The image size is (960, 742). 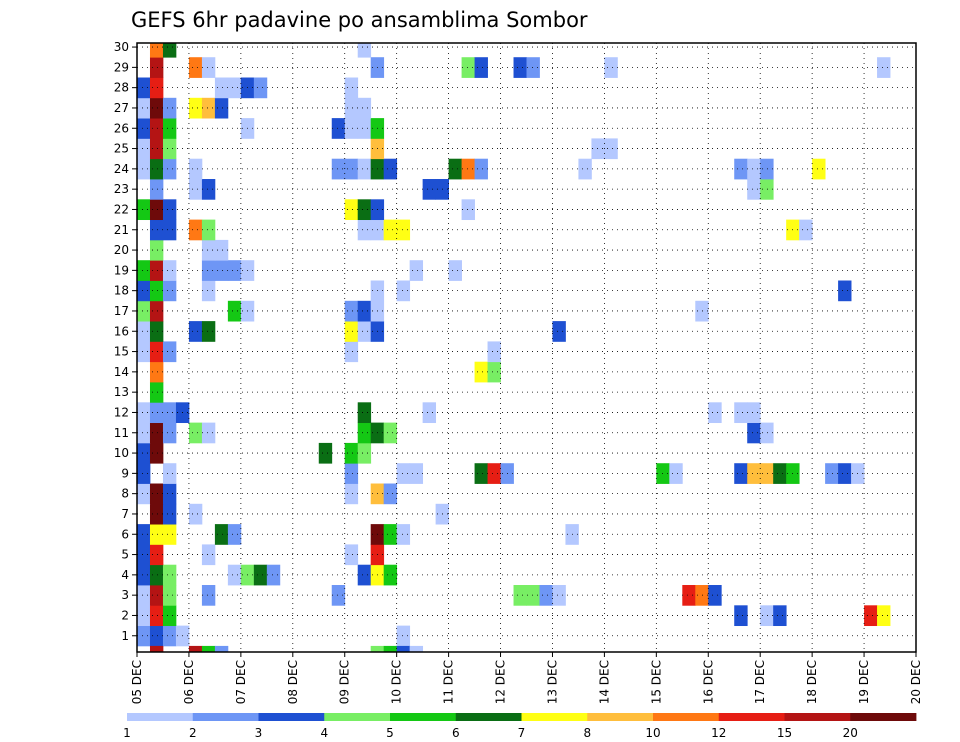 I want to click on x-tick-label: 17 DEC, so click(x=760, y=682).